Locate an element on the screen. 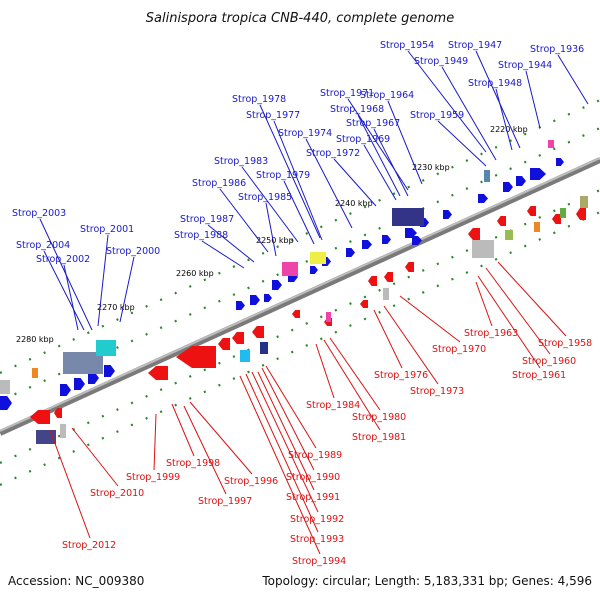 The width and height of the screenshot is (600, 600). gene-label-forward: Strop_2000 is located at coordinates (133, 251).